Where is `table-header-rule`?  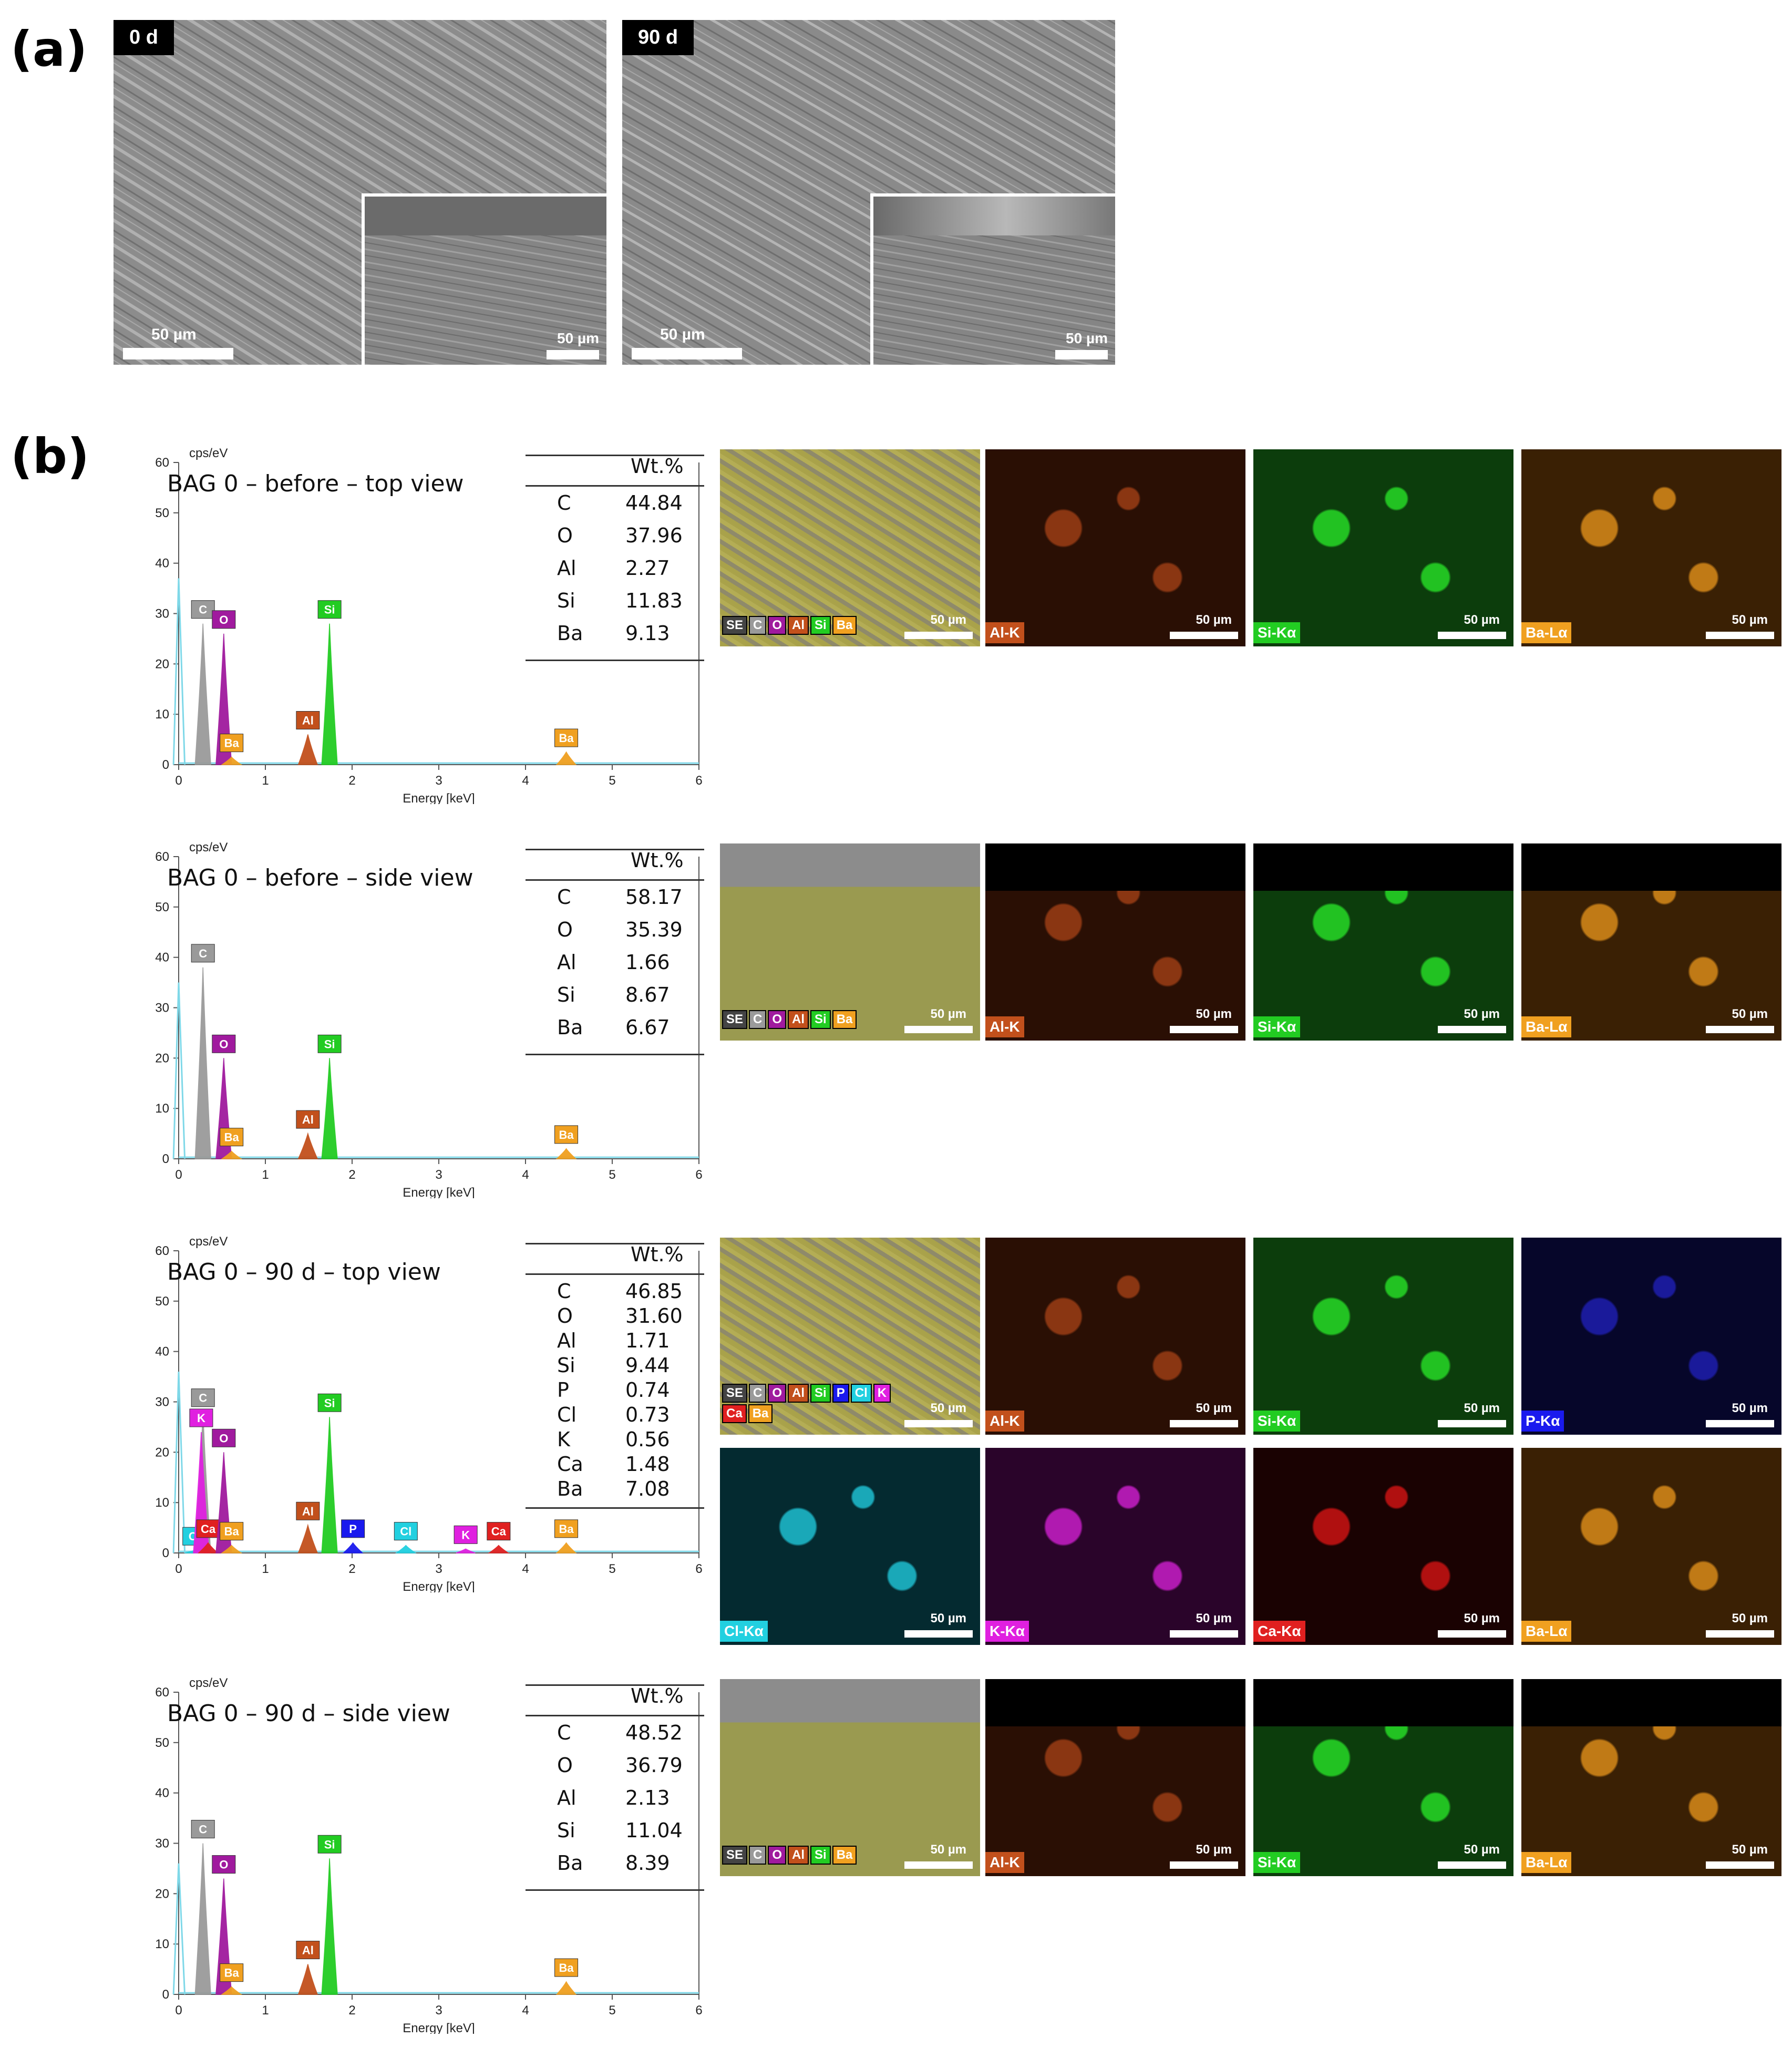
table-header-rule is located at coordinates (615, 1274).